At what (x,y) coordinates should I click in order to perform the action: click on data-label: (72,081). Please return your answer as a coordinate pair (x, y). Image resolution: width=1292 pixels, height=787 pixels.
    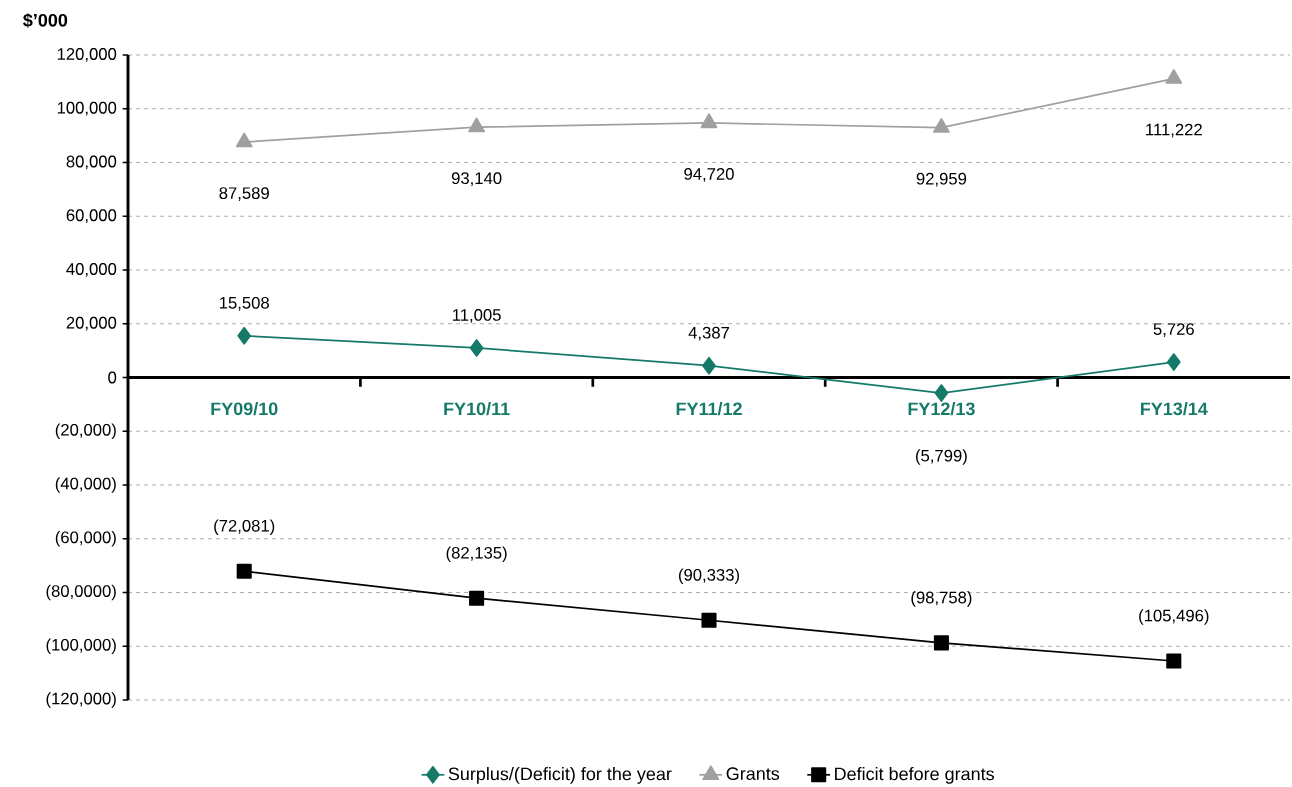
    Looking at the image, I should click on (244, 527).